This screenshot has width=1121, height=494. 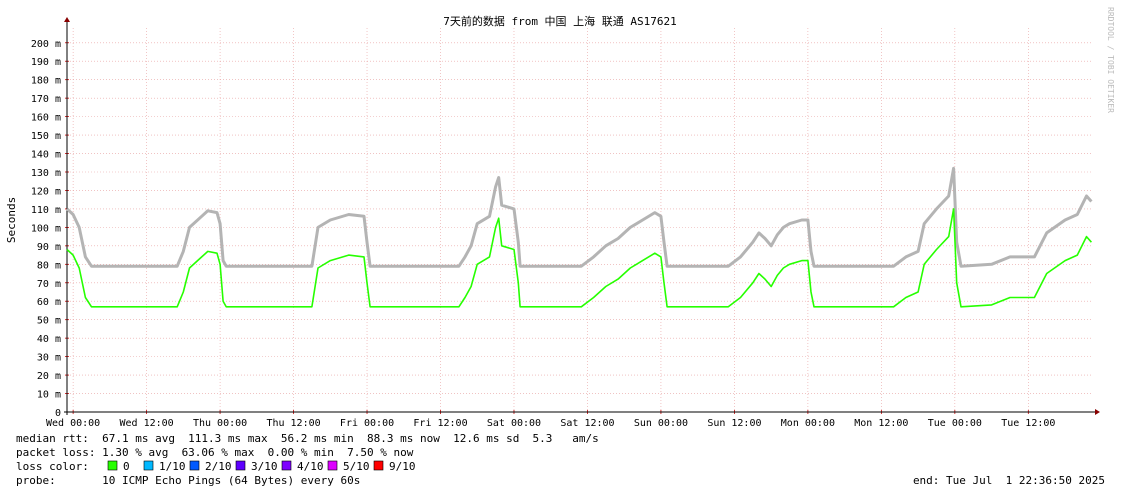 I want to click on y-tick-label: 90 m, so click(x=49, y=247).